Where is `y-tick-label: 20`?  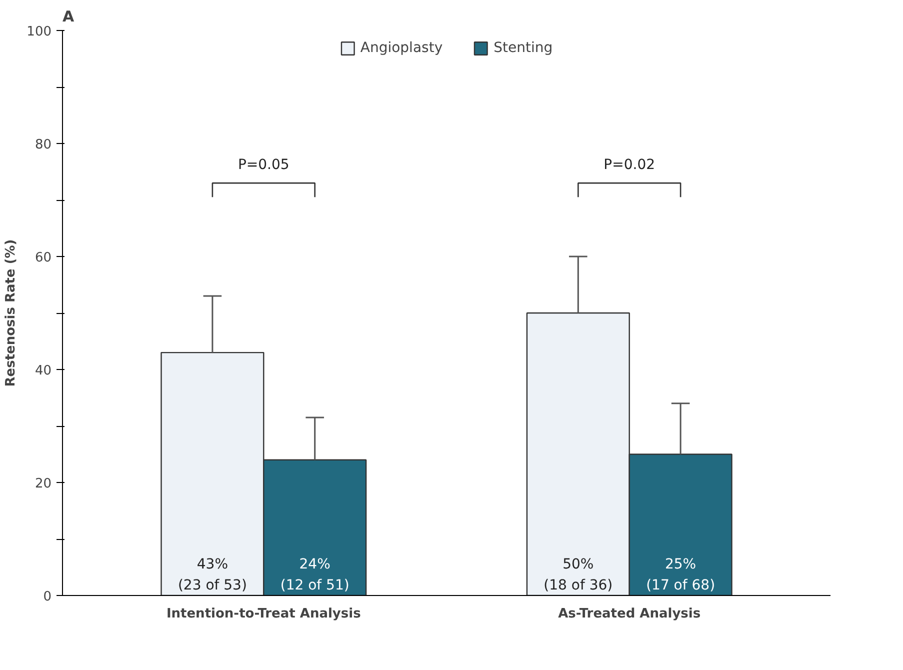
y-tick-label: 20 is located at coordinates (43, 484).